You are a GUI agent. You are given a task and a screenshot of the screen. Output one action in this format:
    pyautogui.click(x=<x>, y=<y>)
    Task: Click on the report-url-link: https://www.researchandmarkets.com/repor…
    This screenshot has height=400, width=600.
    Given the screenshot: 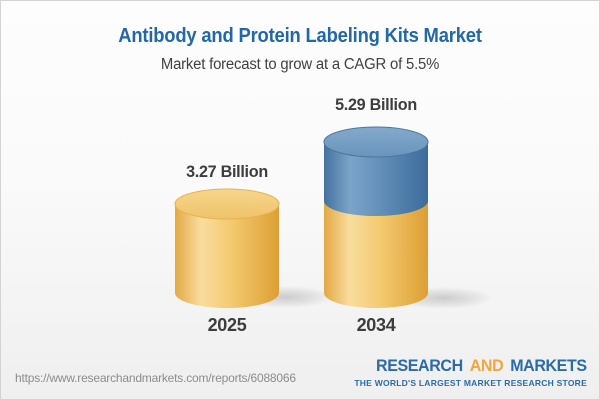 What is the action you would take?
    pyautogui.click(x=155, y=378)
    